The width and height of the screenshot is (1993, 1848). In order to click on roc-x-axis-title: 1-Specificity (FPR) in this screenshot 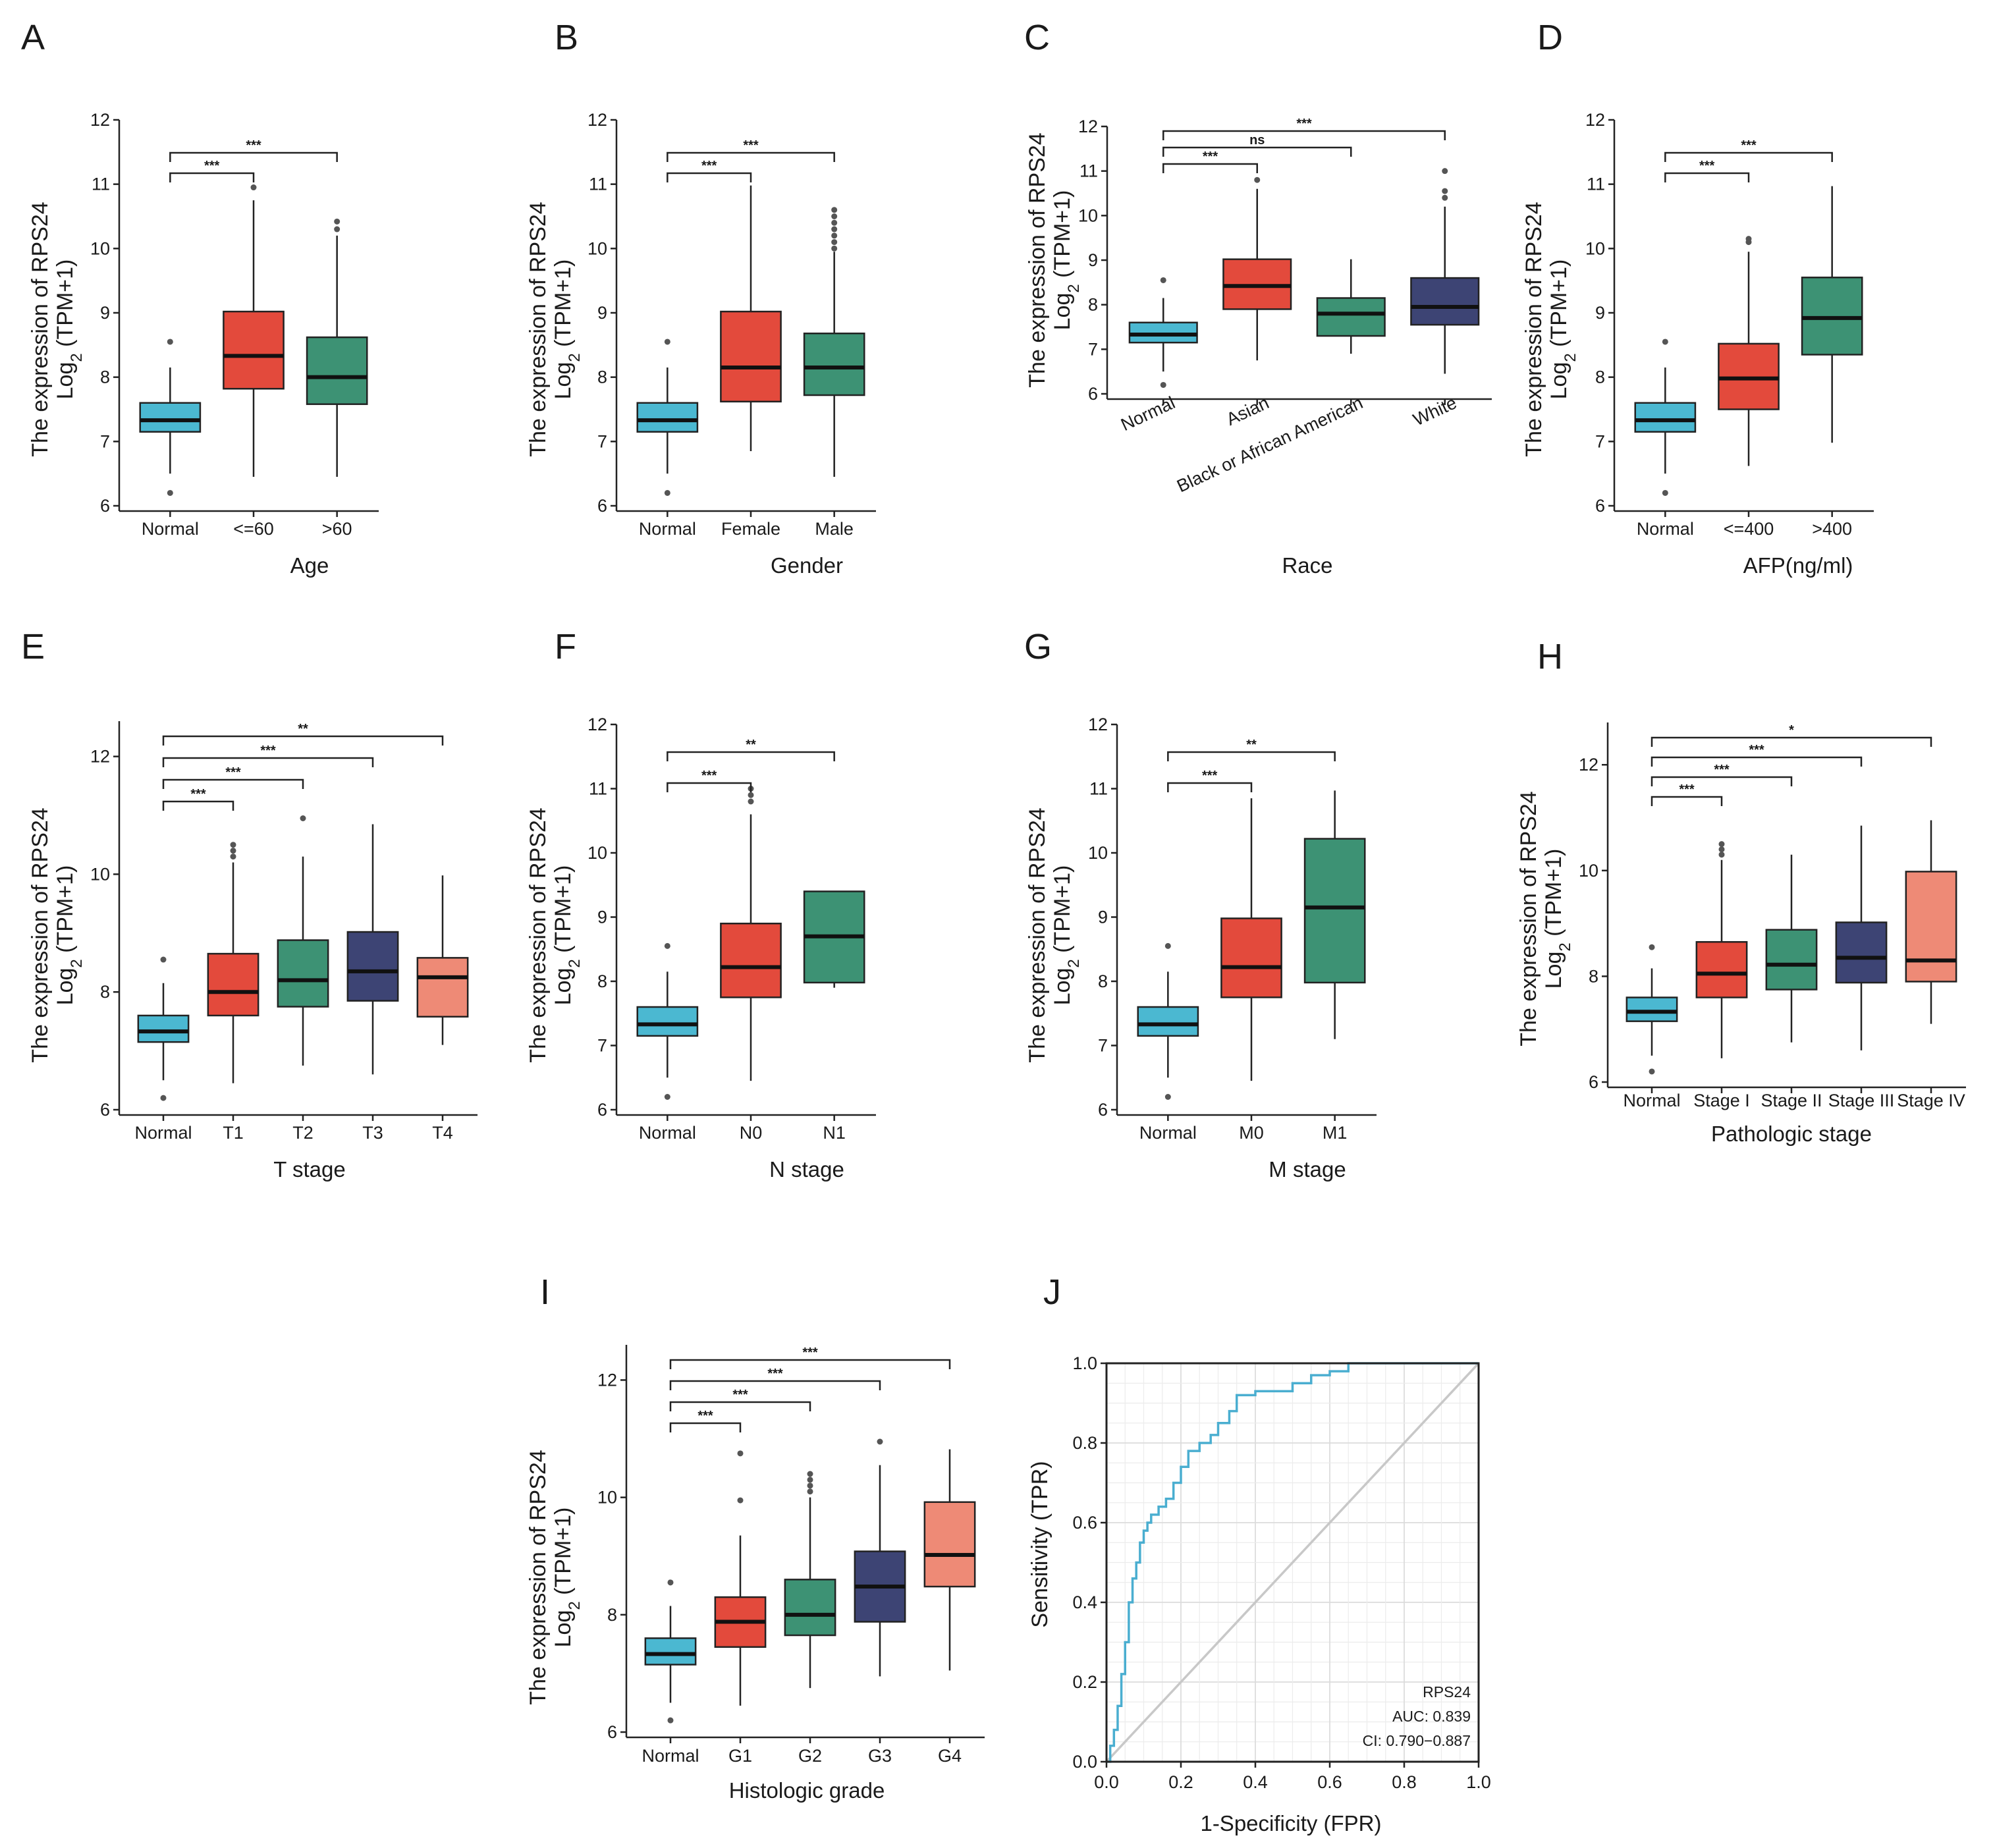, I will do `click(1290, 1823)`.